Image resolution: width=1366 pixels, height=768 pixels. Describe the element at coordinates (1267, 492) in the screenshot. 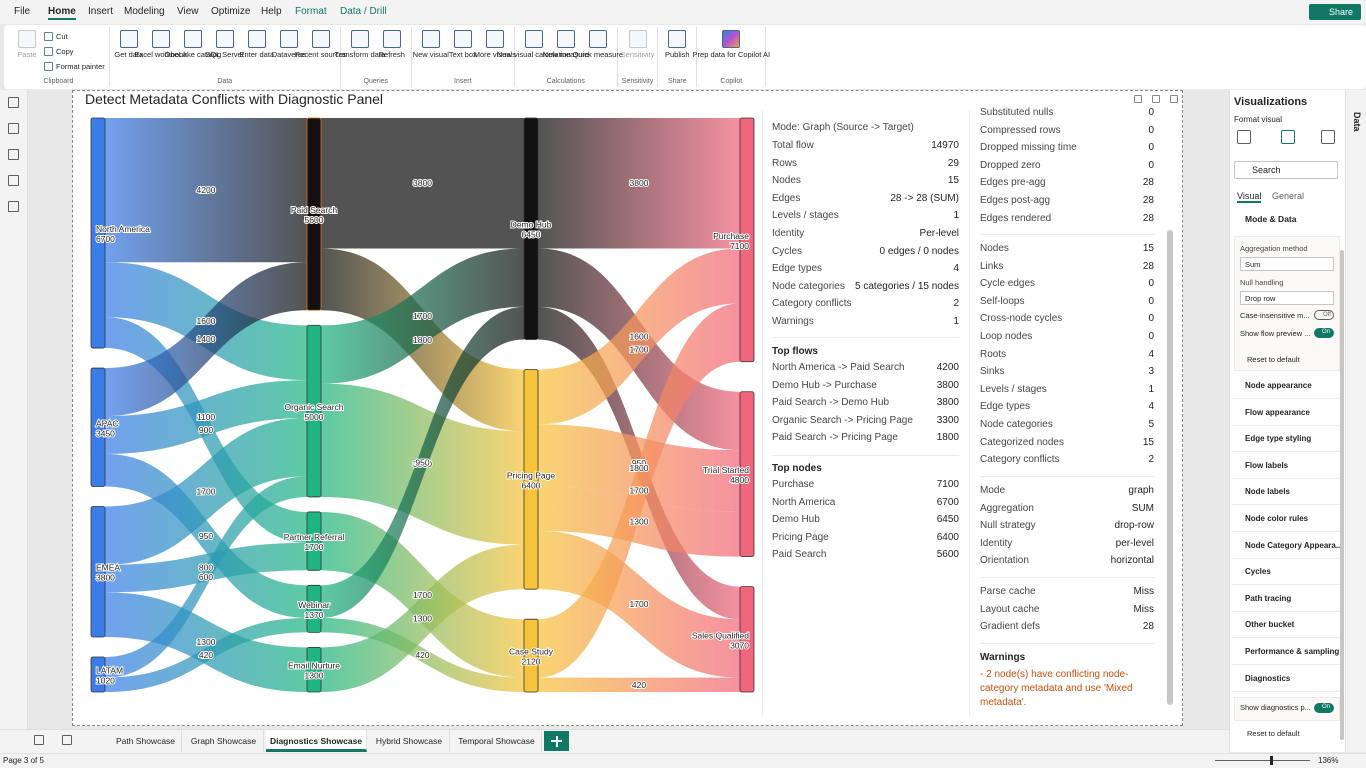

I see `section-header: Node labels` at that location.